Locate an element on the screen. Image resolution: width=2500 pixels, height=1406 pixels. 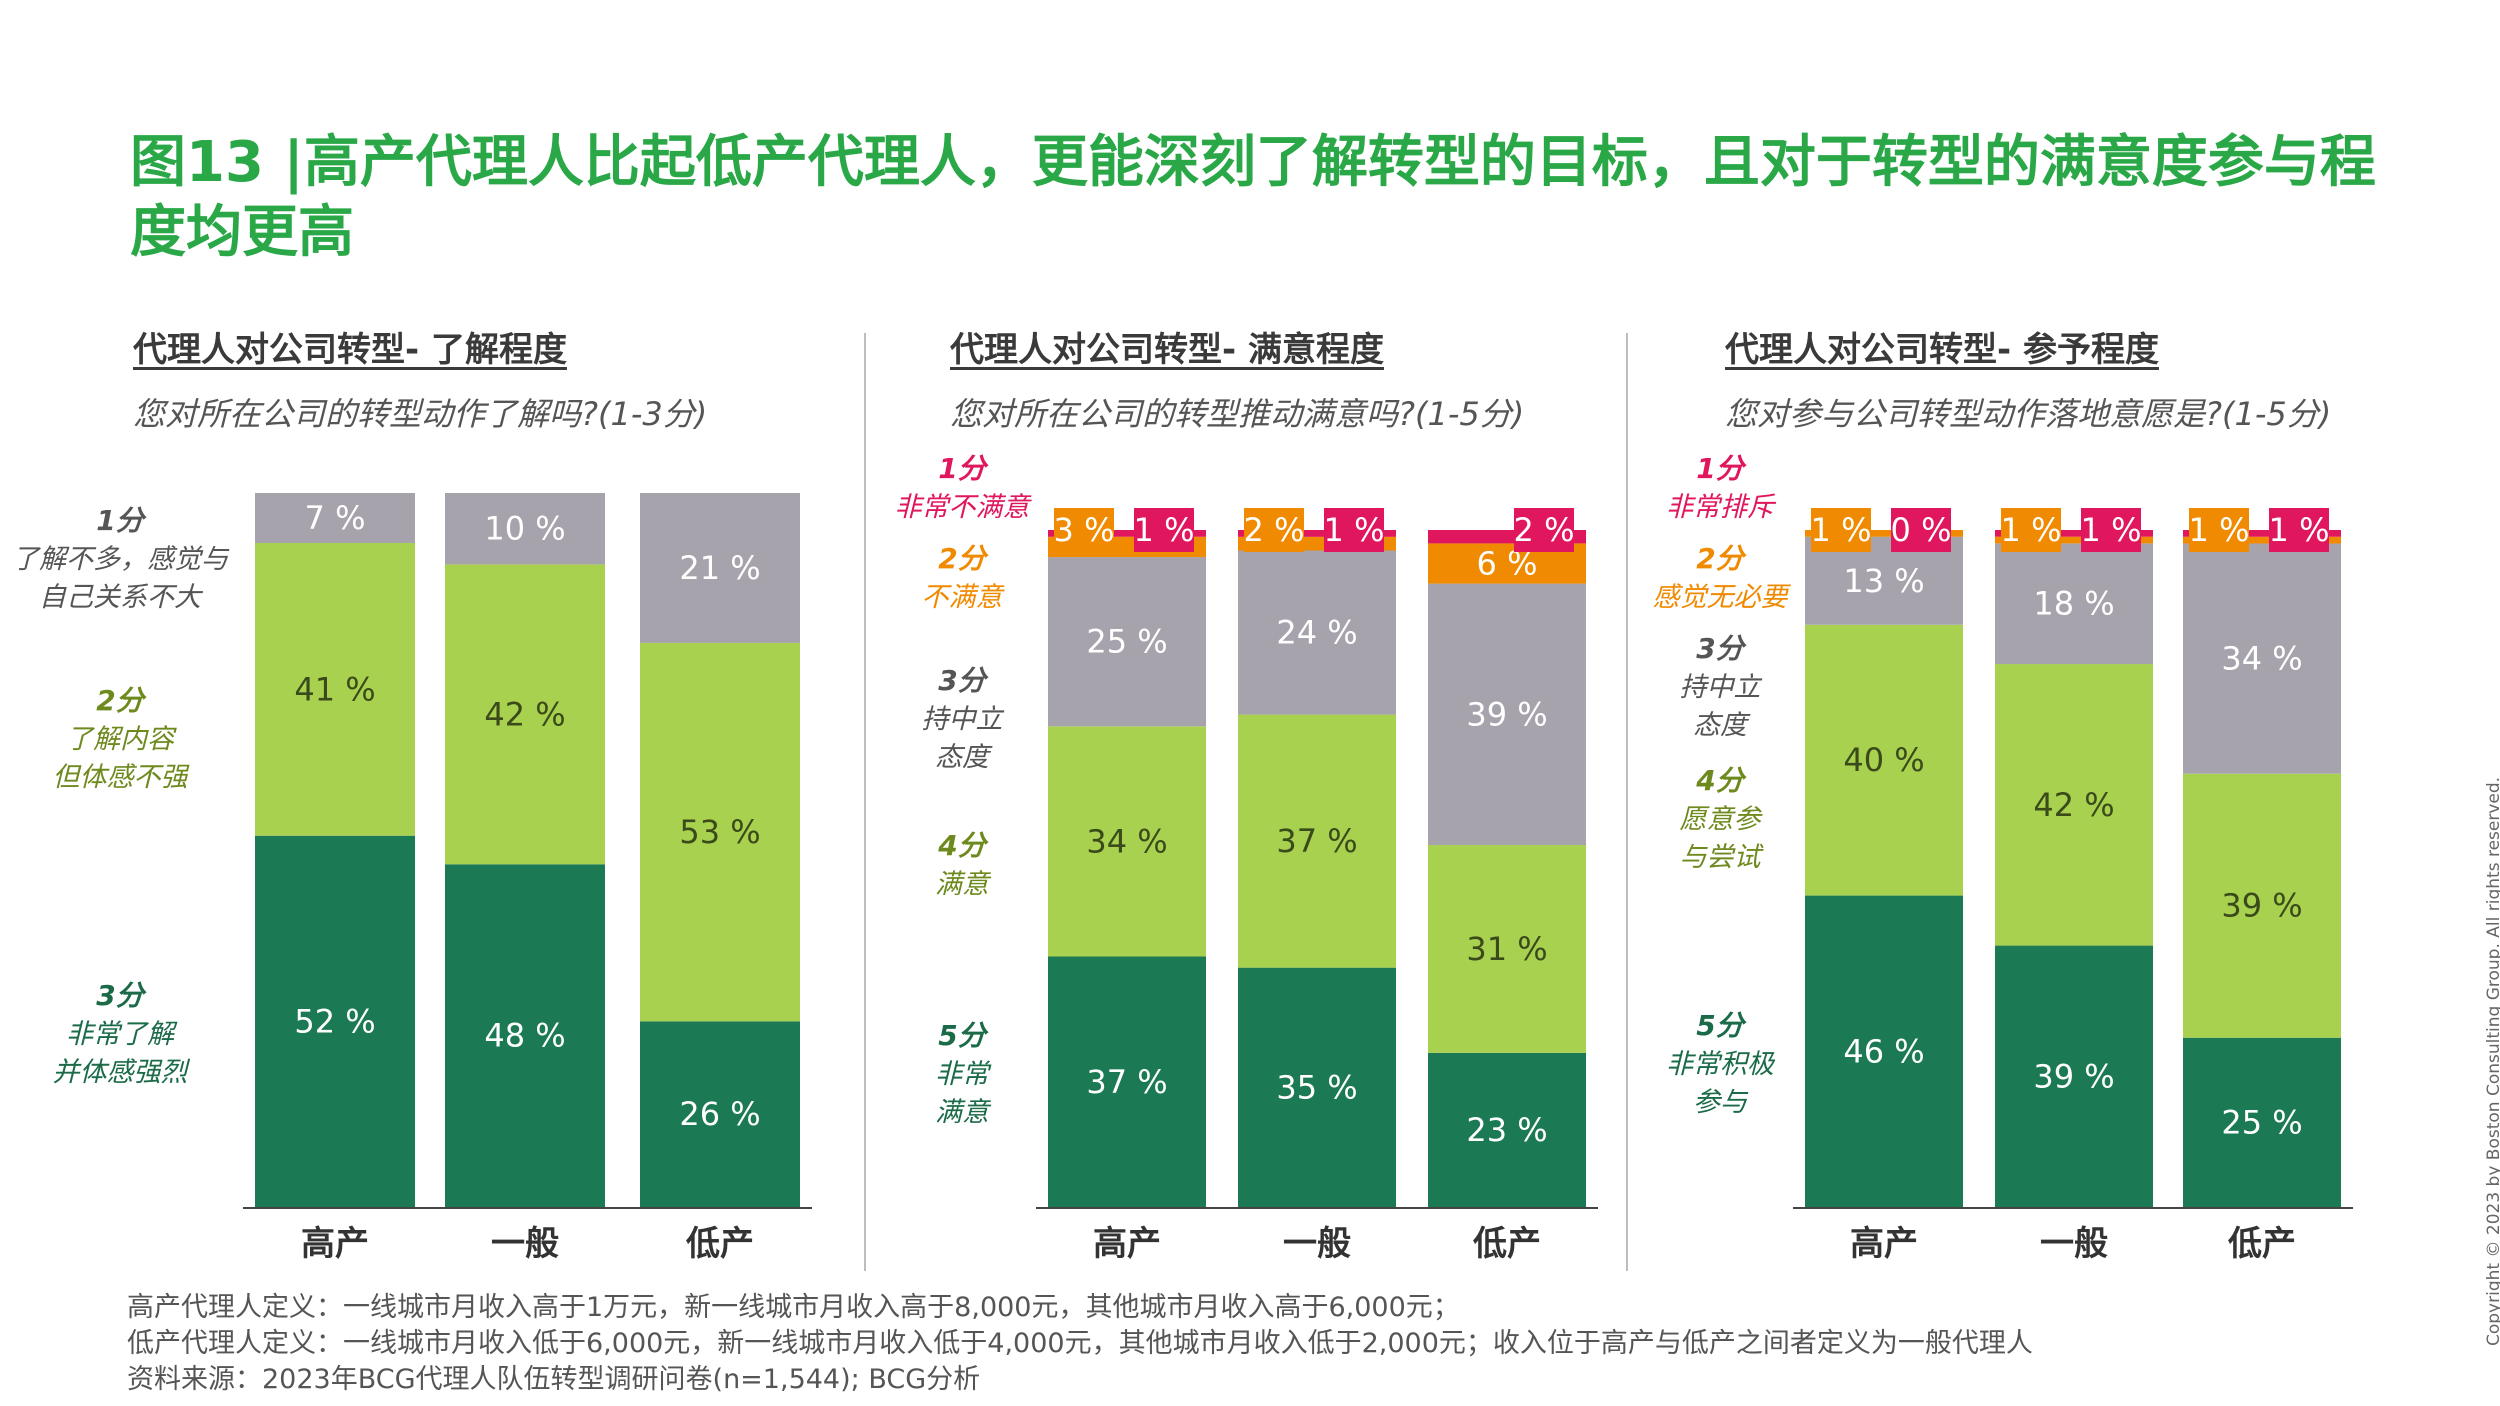
data-label: 10 % is located at coordinates (524, 529).